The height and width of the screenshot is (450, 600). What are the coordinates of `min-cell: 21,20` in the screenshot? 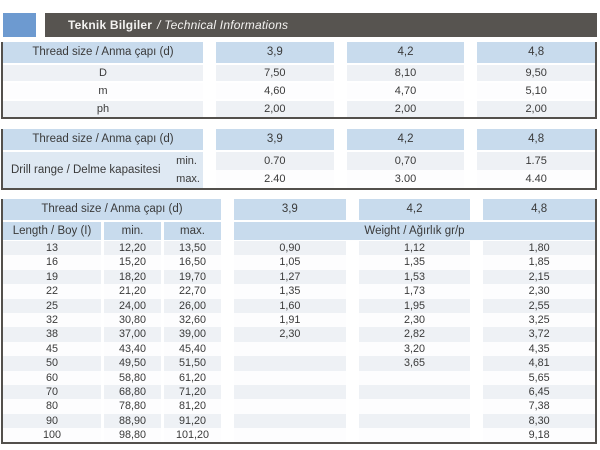 It's located at (132, 291).